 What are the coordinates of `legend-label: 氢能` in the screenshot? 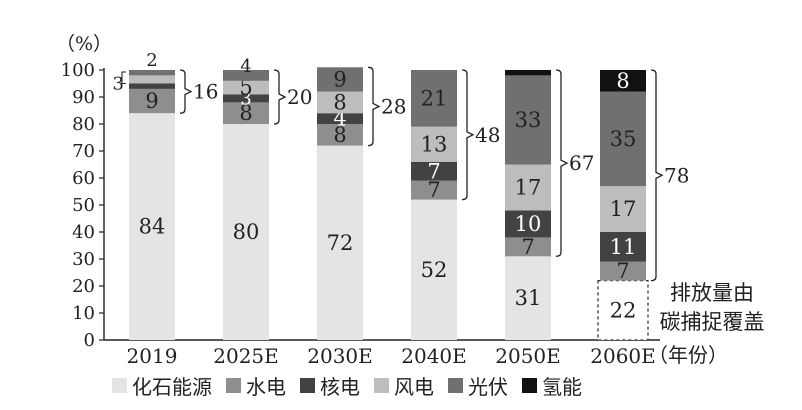 It's located at (562, 386).